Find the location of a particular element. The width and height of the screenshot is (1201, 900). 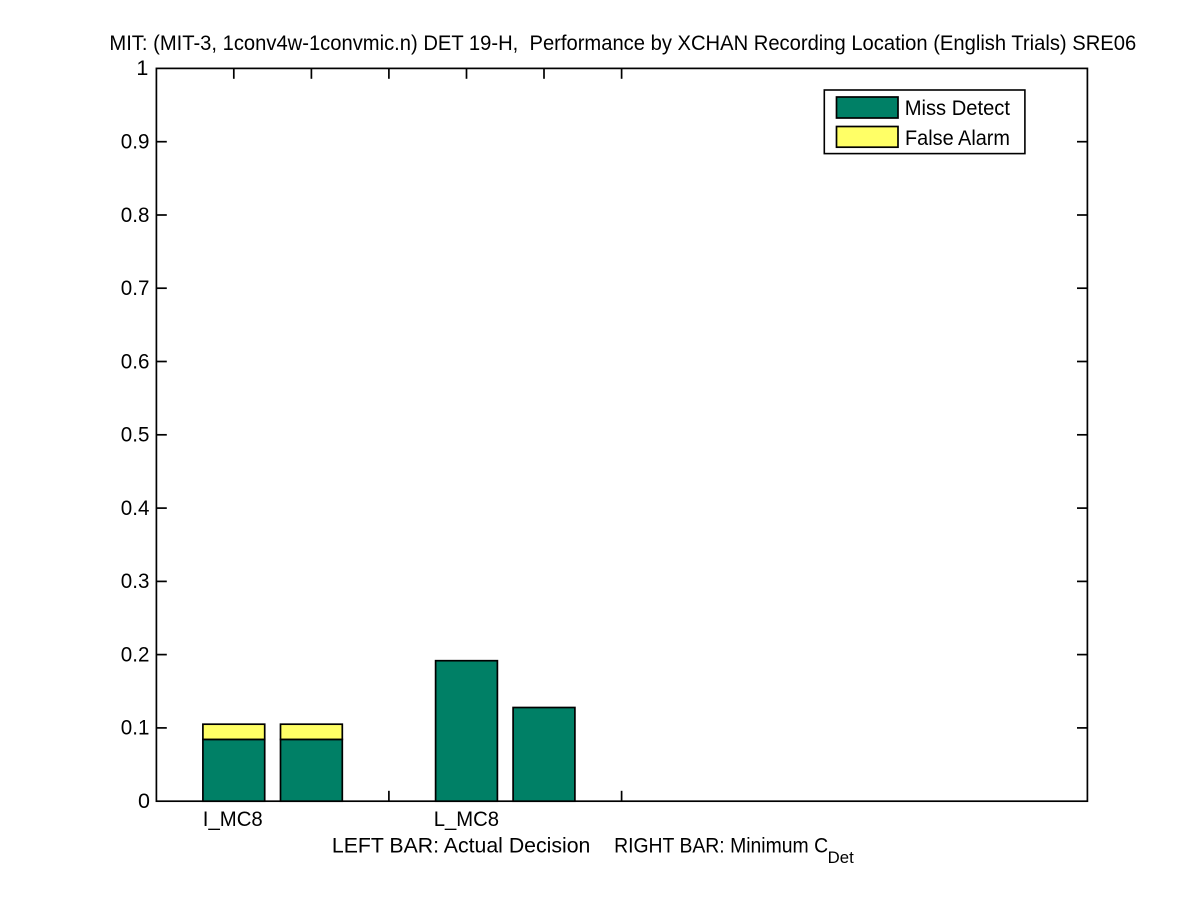

svg-text: I_MC8 is located at coordinates (233, 819).